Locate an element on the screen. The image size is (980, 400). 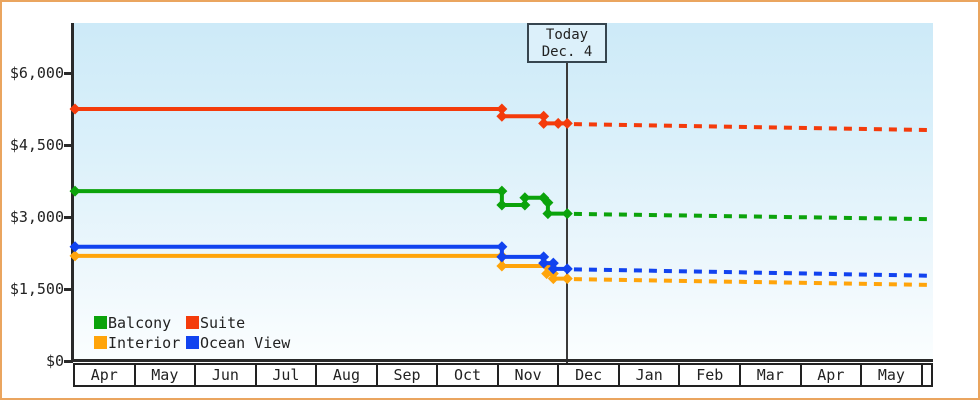
legend-item-suite: Suite is located at coordinates (238, 323).